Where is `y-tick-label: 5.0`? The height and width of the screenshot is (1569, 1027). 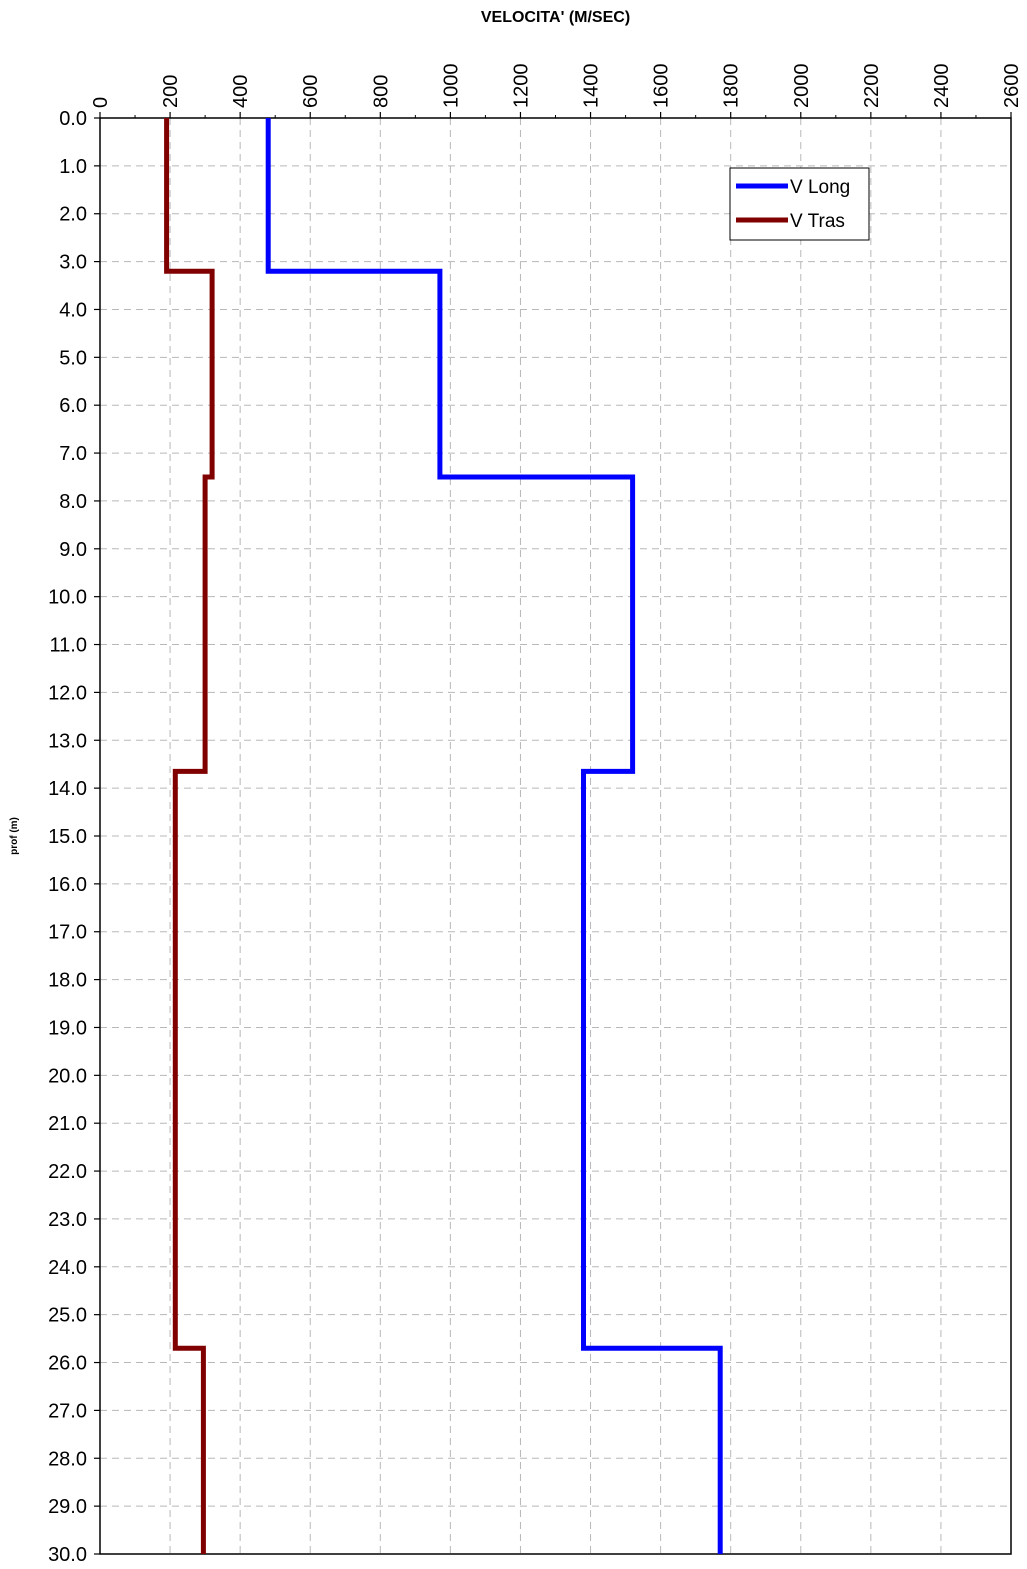 y-tick-label: 5.0 is located at coordinates (73, 358).